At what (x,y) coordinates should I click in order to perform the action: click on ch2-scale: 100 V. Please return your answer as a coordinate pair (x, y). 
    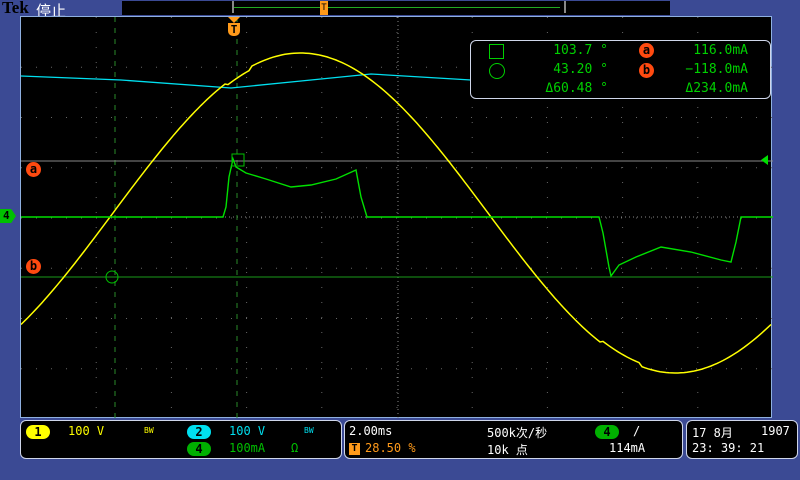
    Looking at the image, I should click on (247, 431).